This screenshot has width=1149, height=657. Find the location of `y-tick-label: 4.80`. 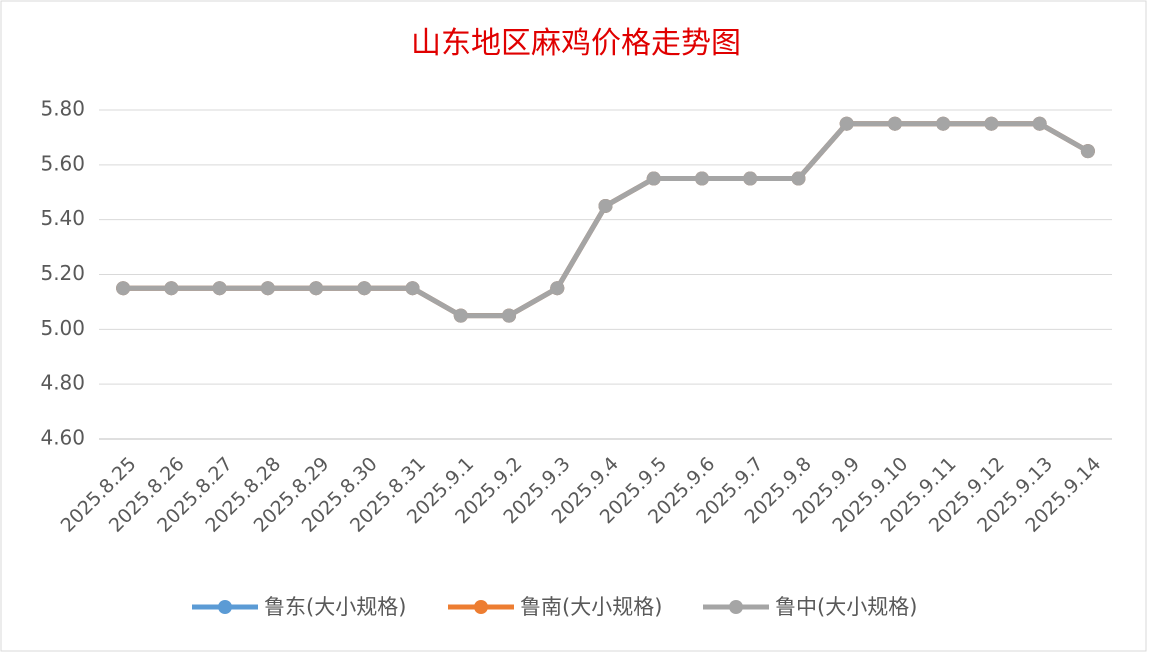

y-tick-label: 4.80 is located at coordinates (62, 383).